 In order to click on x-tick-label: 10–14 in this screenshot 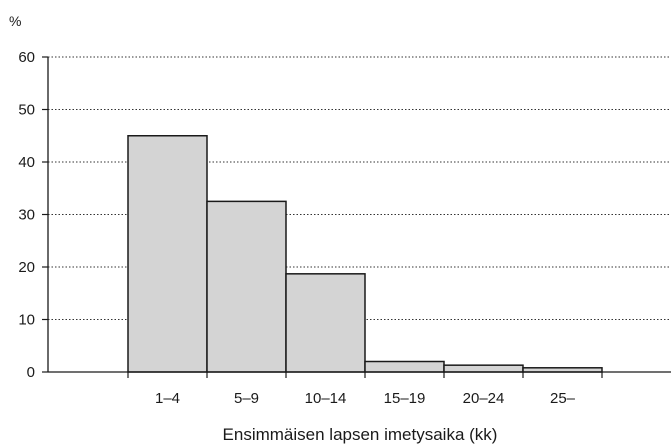, I will do `click(326, 398)`.